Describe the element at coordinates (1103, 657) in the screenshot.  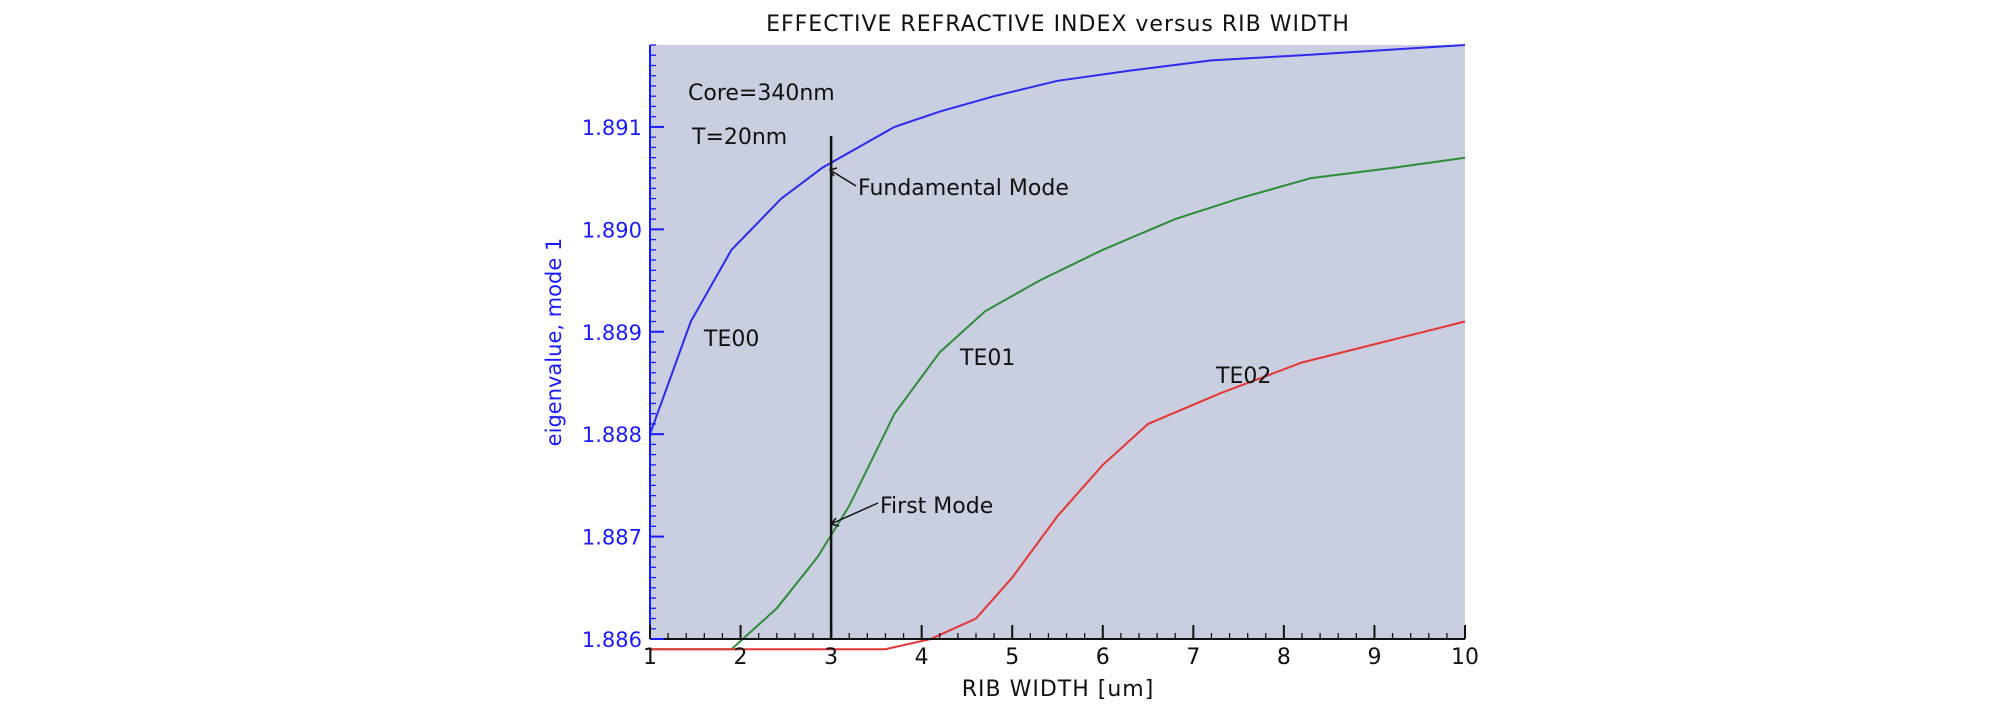
I see `x-tick-label: 6` at that location.